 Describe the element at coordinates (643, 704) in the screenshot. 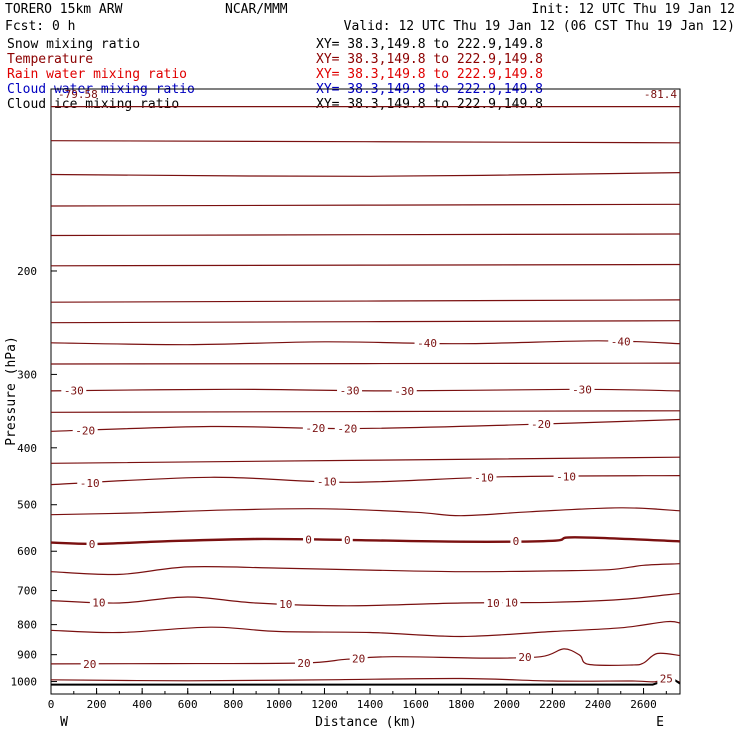

I see `x-tick-label: 2600` at that location.